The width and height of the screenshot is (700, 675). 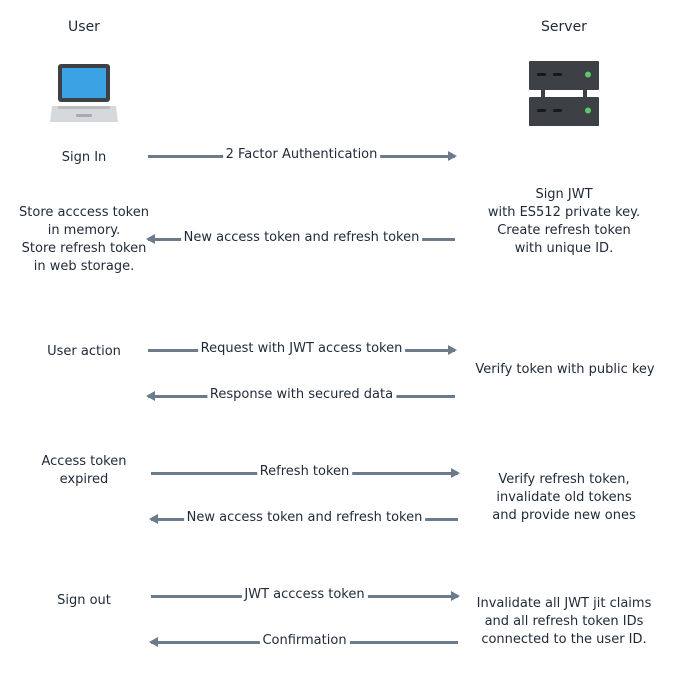 I want to click on arrow-label: Response with secured data, so click(x=301, y=395).